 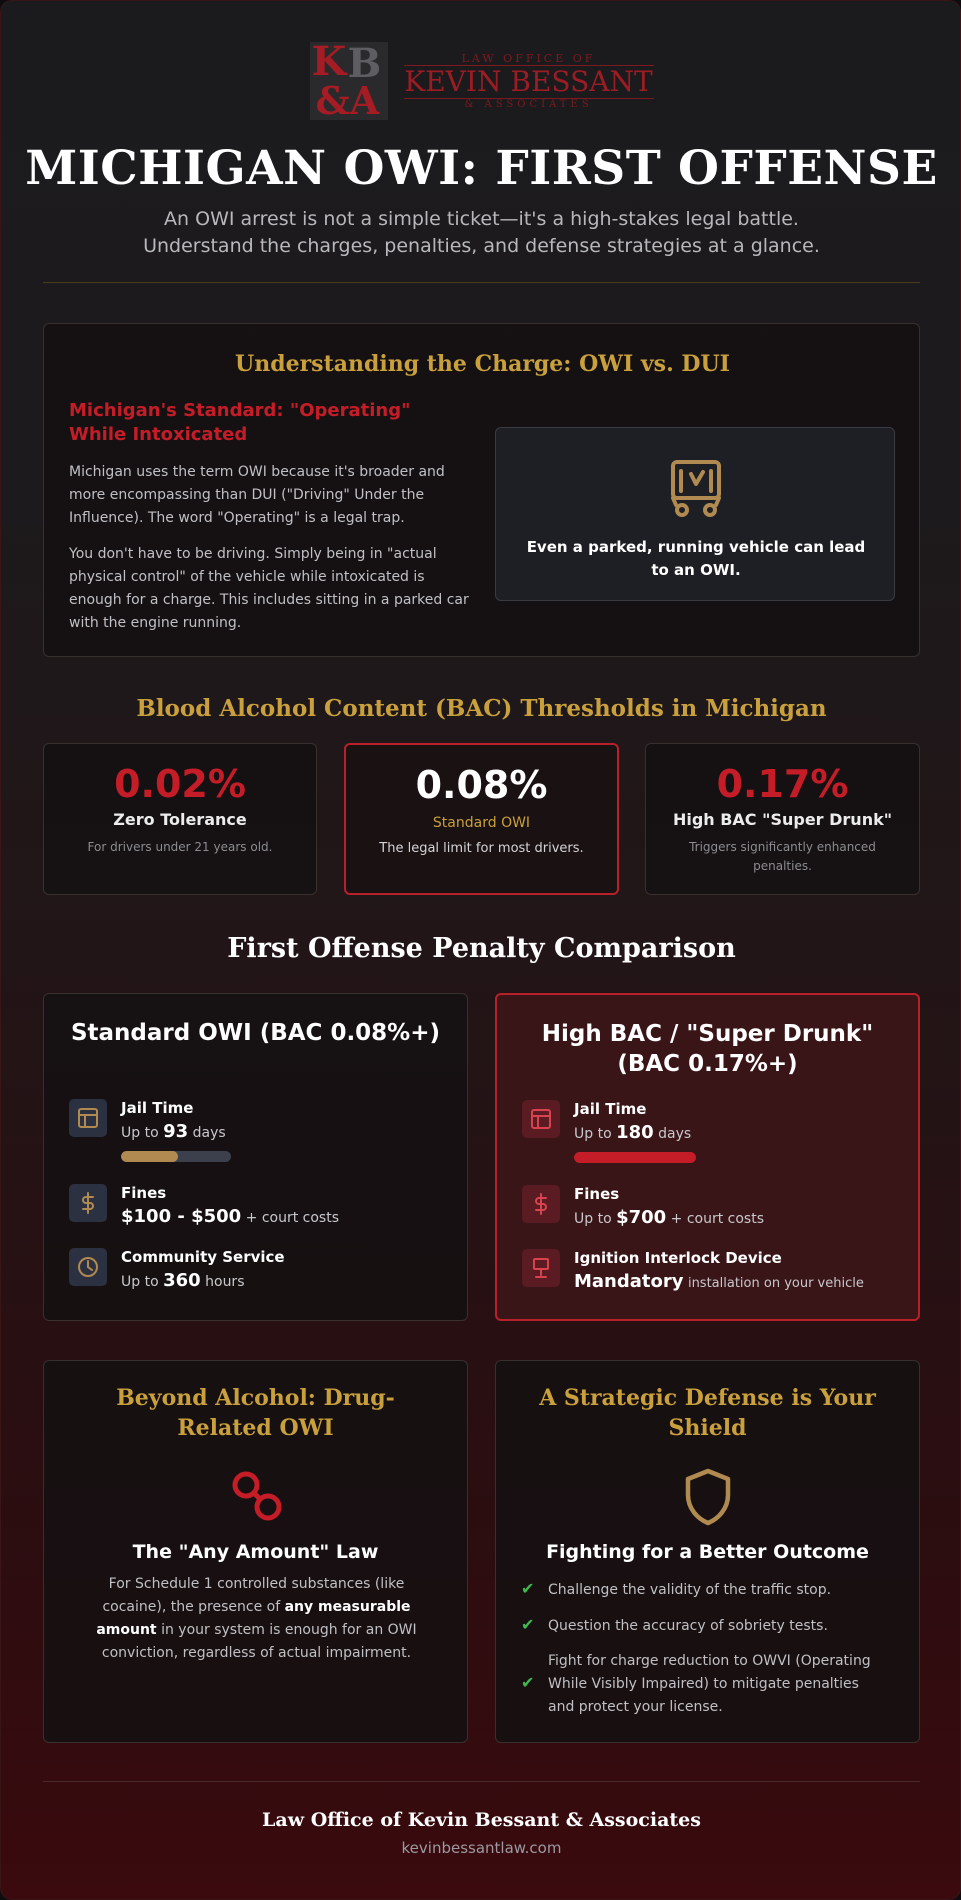 What do you see at coordinates (669, 1217) in the screenshot?
I see `fines-value: Up to $700 + court costs` at bounding box center [669, 1217].